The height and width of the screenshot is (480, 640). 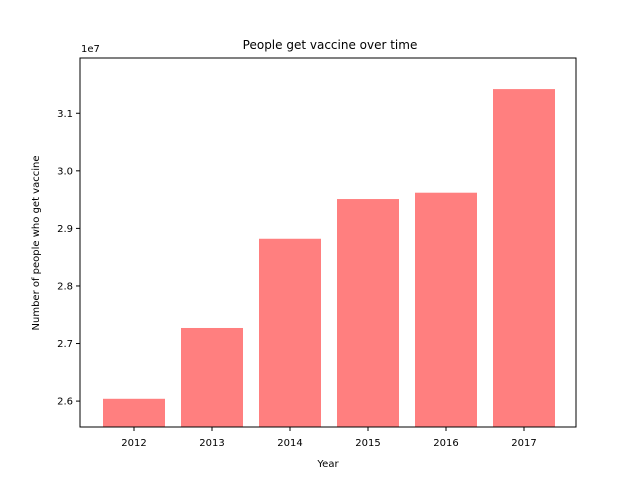 What do you see at coordinates (330, 45) in the screenshot?
I see `chart-title: People get vaccine over time` at bounding box center [330, 45].